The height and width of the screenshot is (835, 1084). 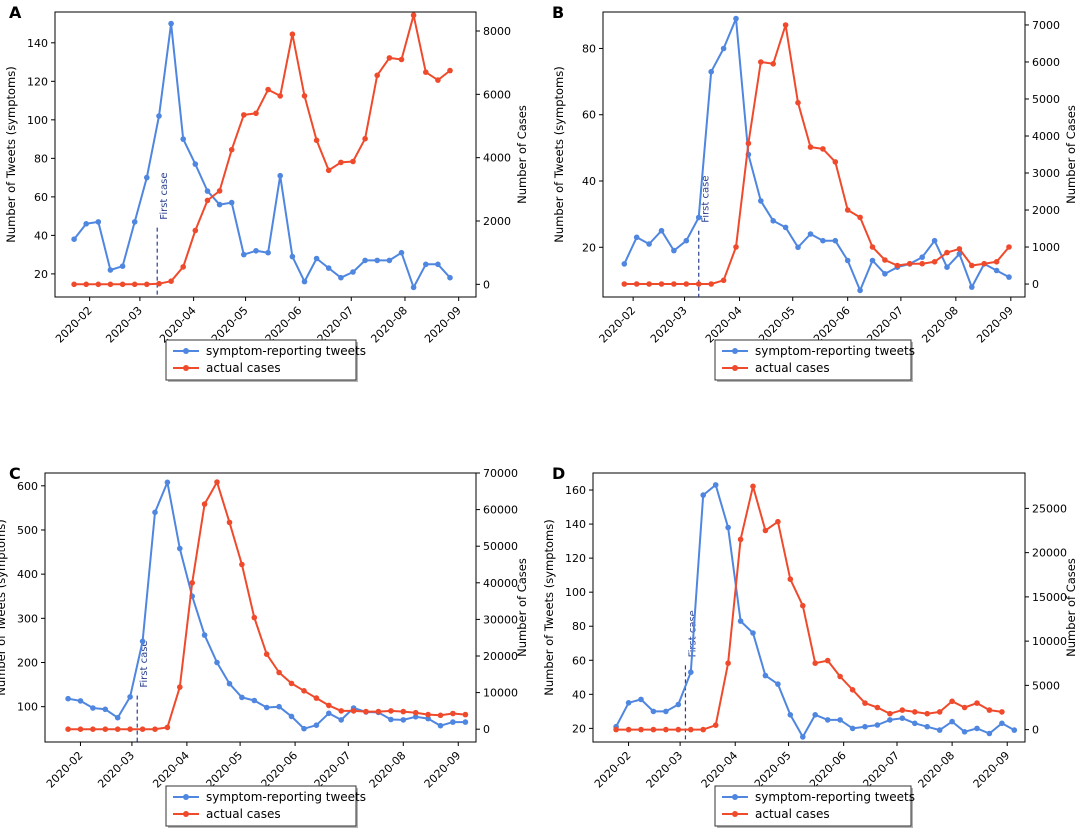 What do you see at coordinates (816, 154) in the screenshot?
I see `series-line` at bounding box center [816, 154].